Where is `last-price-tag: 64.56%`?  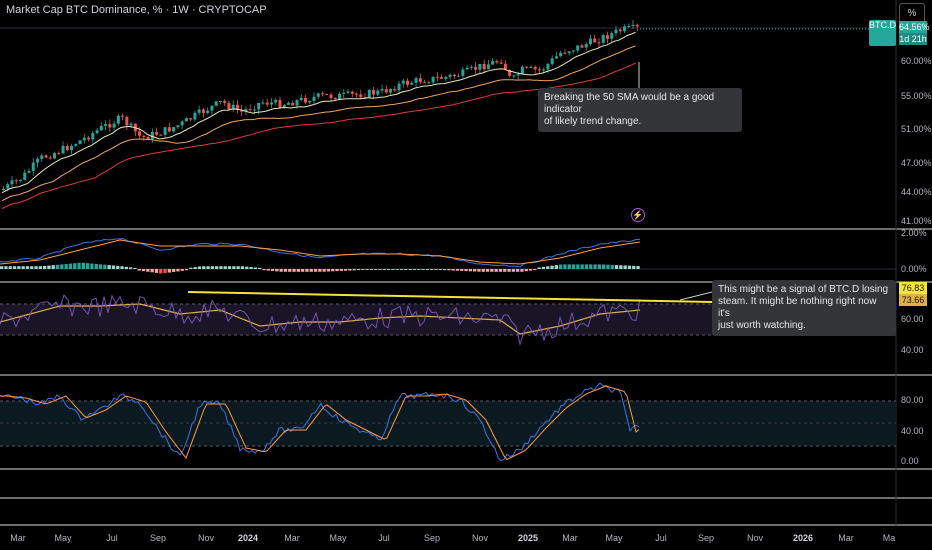 last-price-tag: 64.56% is located at coordinates (914, 27).